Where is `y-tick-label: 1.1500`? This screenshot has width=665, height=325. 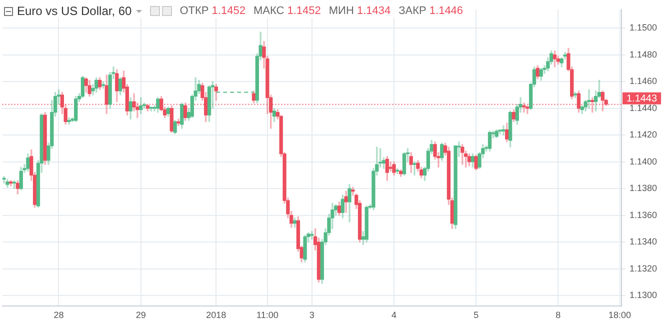
y-tick-label: 1.1500 is located at coordinates (643, 27).